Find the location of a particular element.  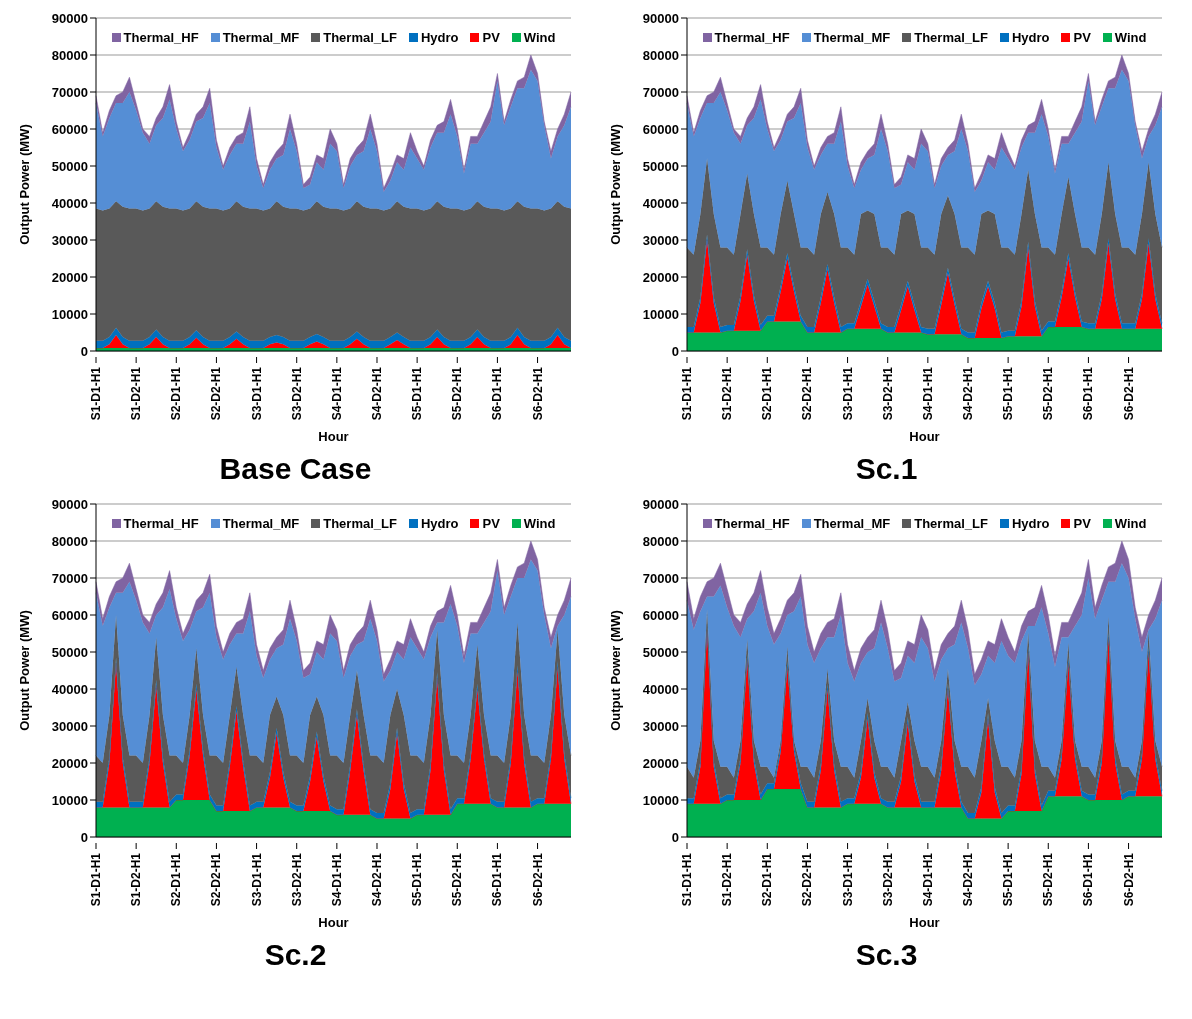

text: Base Case is located at coordinates (295, 469).